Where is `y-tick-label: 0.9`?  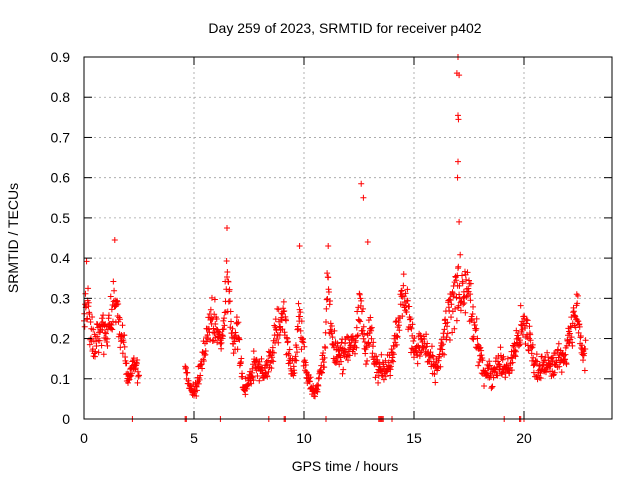
y-tick-label: 0.9 is located at coordinates (61, 57).